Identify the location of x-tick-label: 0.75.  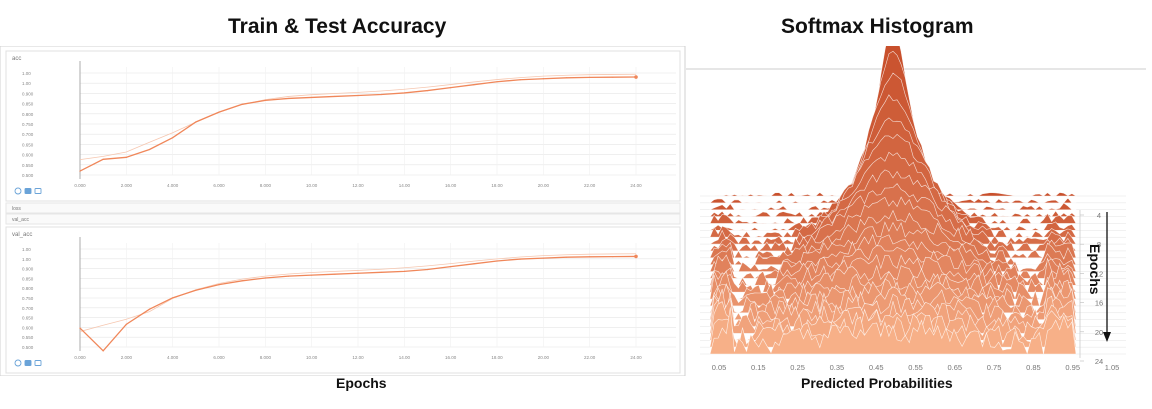
(994, 367).